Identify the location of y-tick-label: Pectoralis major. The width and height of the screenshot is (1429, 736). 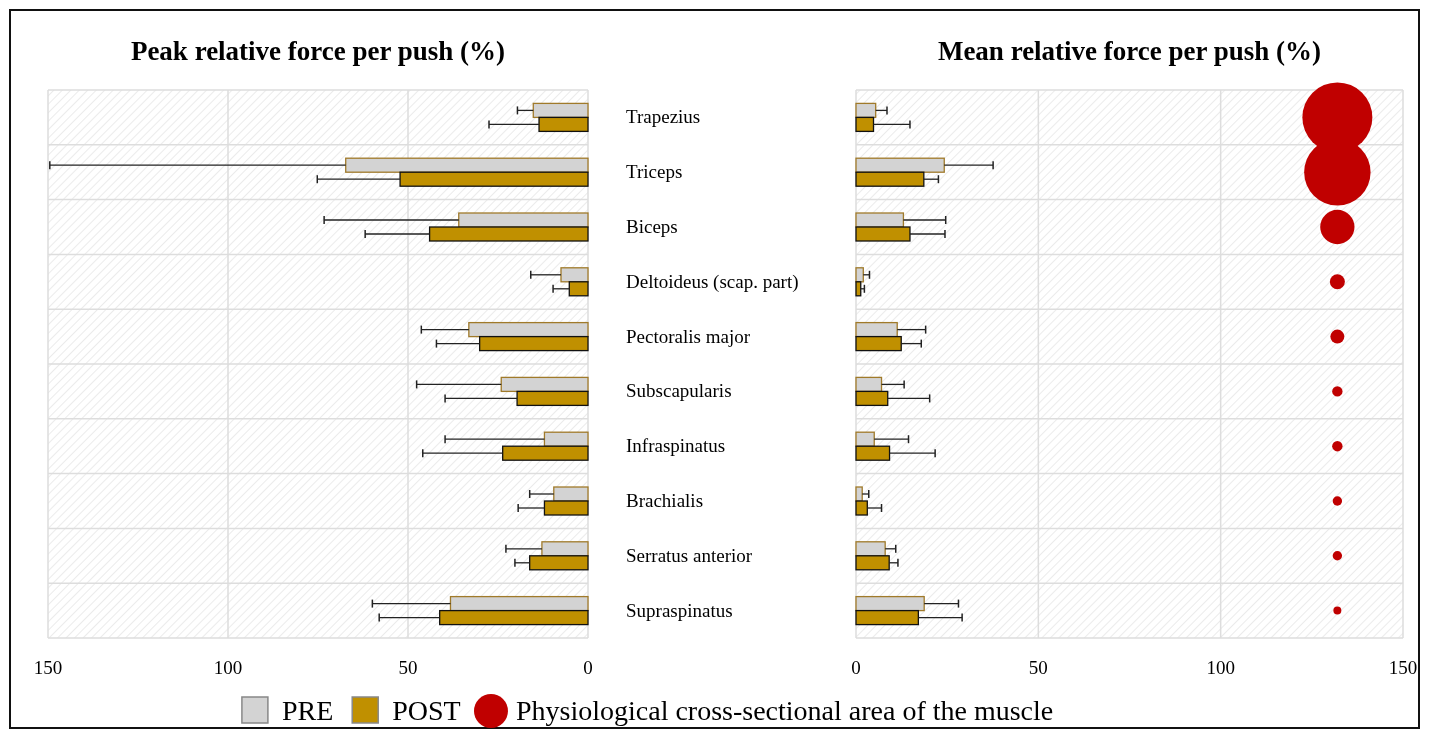
(688, 336).